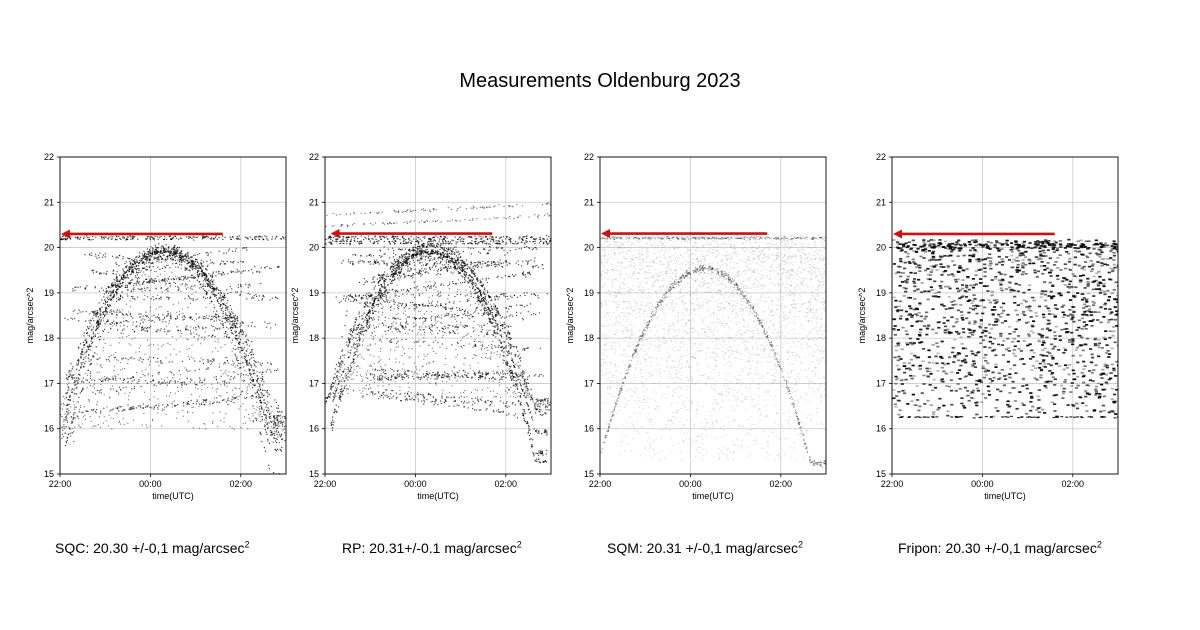 This screenshot has width=1200, height=630. Describe the element at coordinates (173, 315) in the screenshot. I see `plot-frame` at that location.